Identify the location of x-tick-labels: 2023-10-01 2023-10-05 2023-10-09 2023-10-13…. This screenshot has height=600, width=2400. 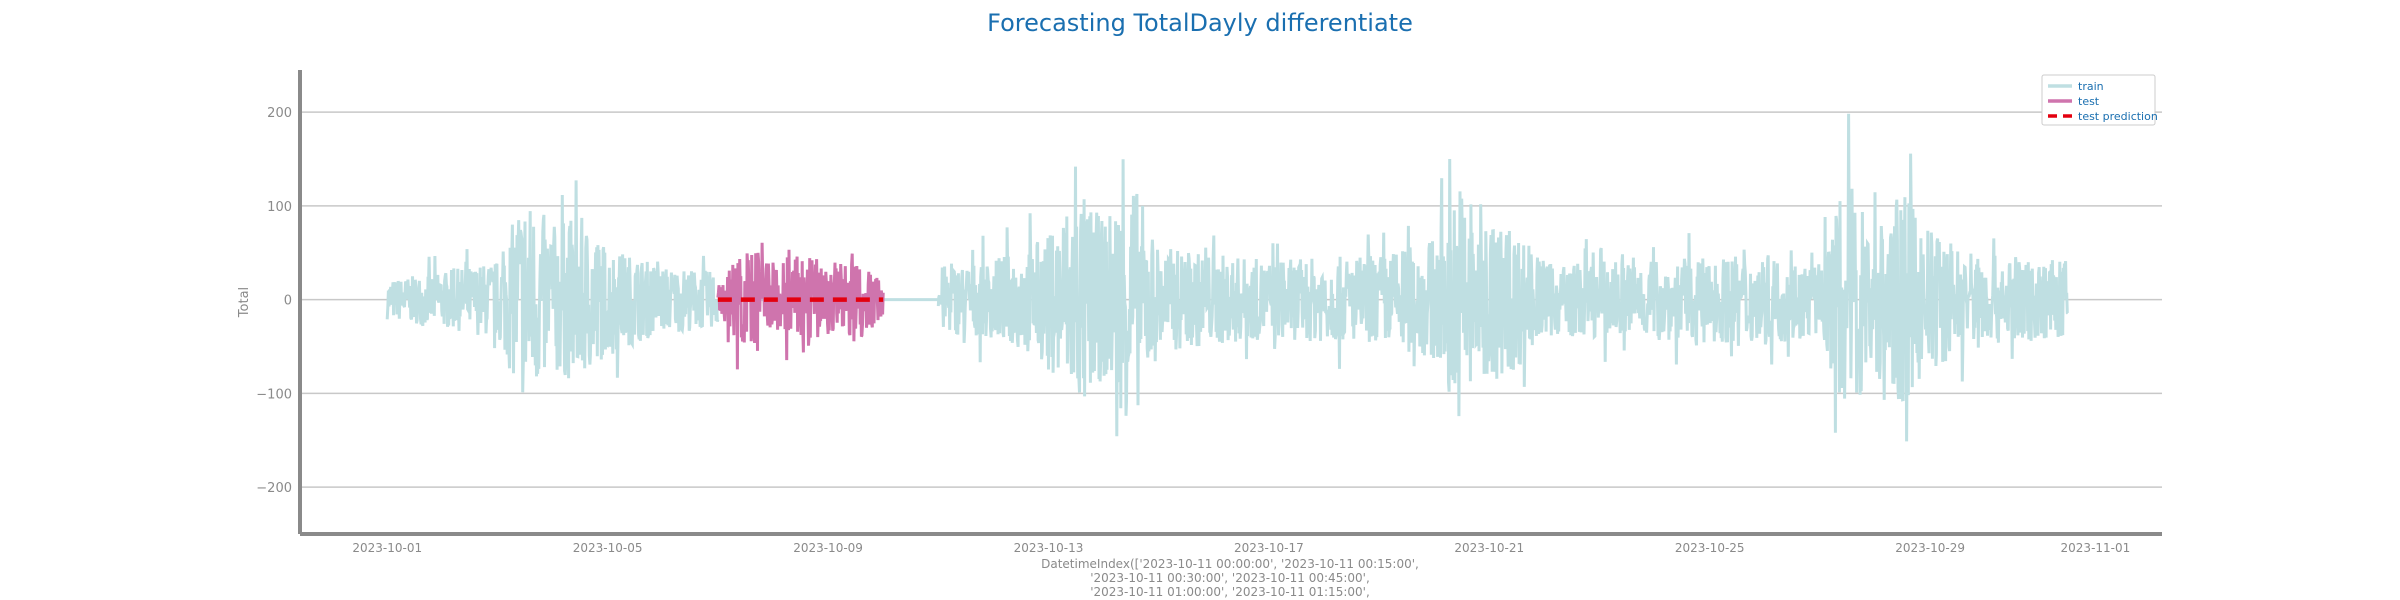
(1241, 548).